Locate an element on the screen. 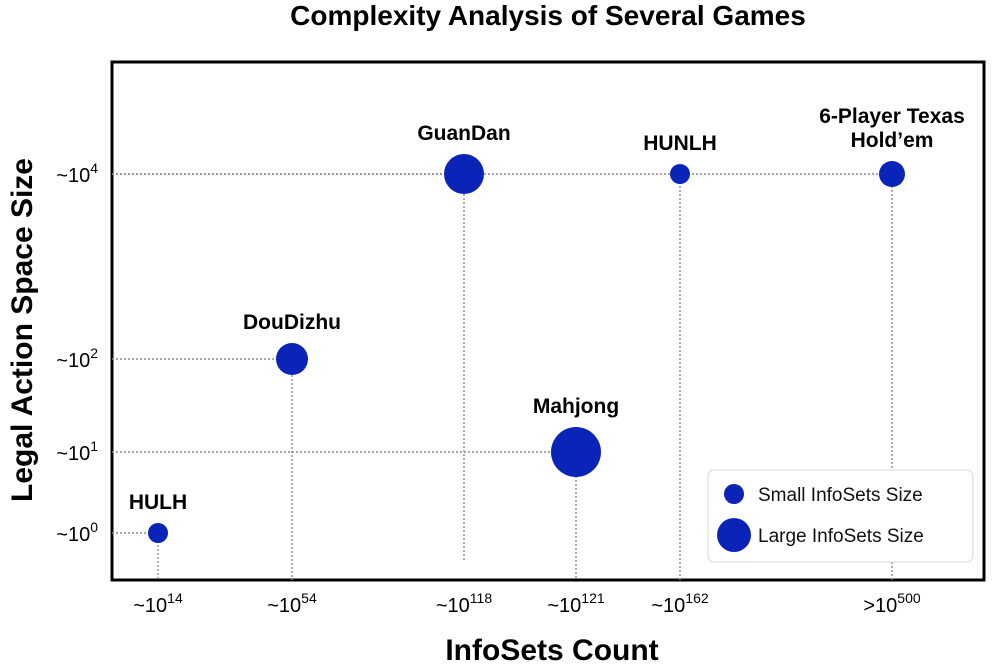 This screenshot has width=996, height=669. y-tick-label-exponent: 2 is located at coordinates (94, 353).